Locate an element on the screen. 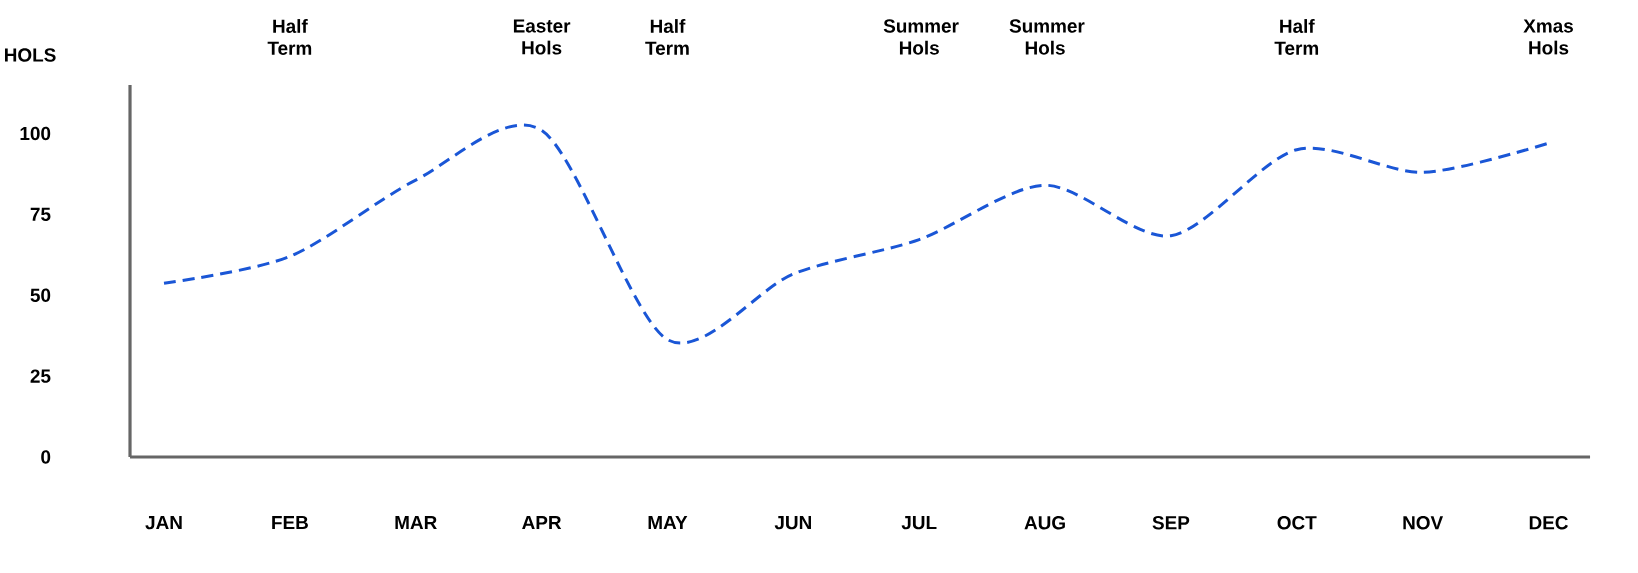 The height and width of the screenshot is (573, 1638). x-tick-label: APR is located at coordinates (542, 523).